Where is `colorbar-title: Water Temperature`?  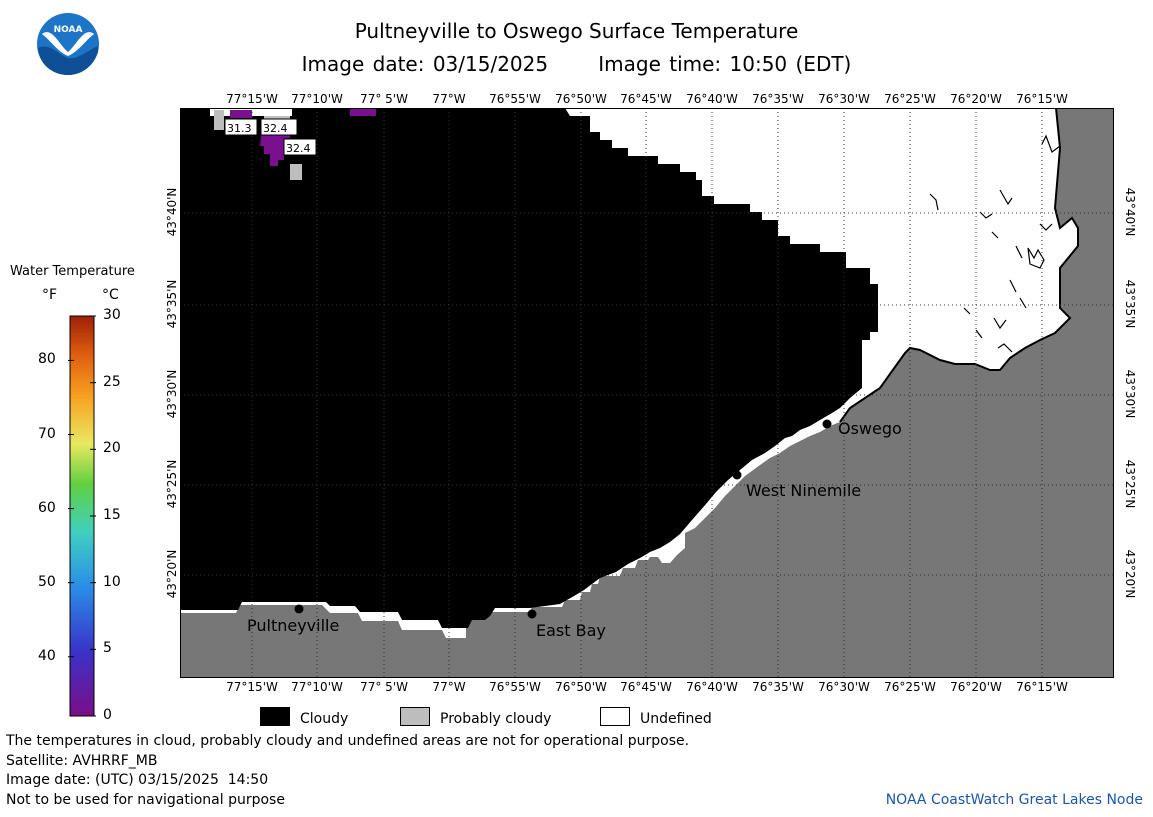
colorbar-title: Water Temperature is located at coordinates (72, 271).